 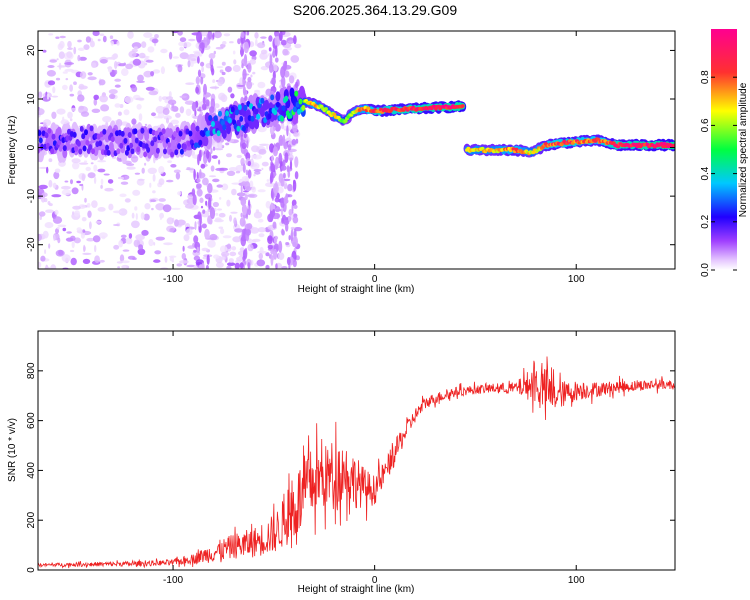 What do you see at coordinates (375, 10) in the screenshot?
I see `figure-title: S206.2025.364.13.29.G09` at bounding box center [375, 10].